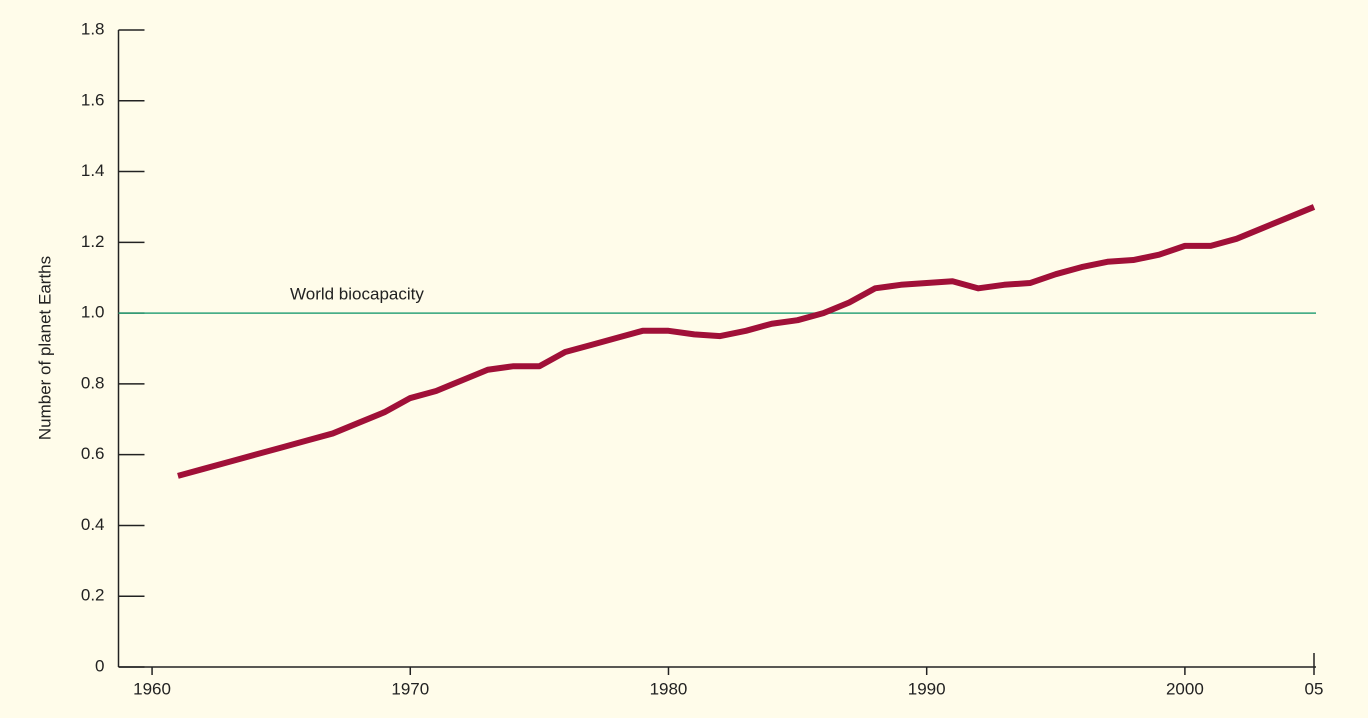  I want to click on y-tick-label: 1.2, so click(93, 241).